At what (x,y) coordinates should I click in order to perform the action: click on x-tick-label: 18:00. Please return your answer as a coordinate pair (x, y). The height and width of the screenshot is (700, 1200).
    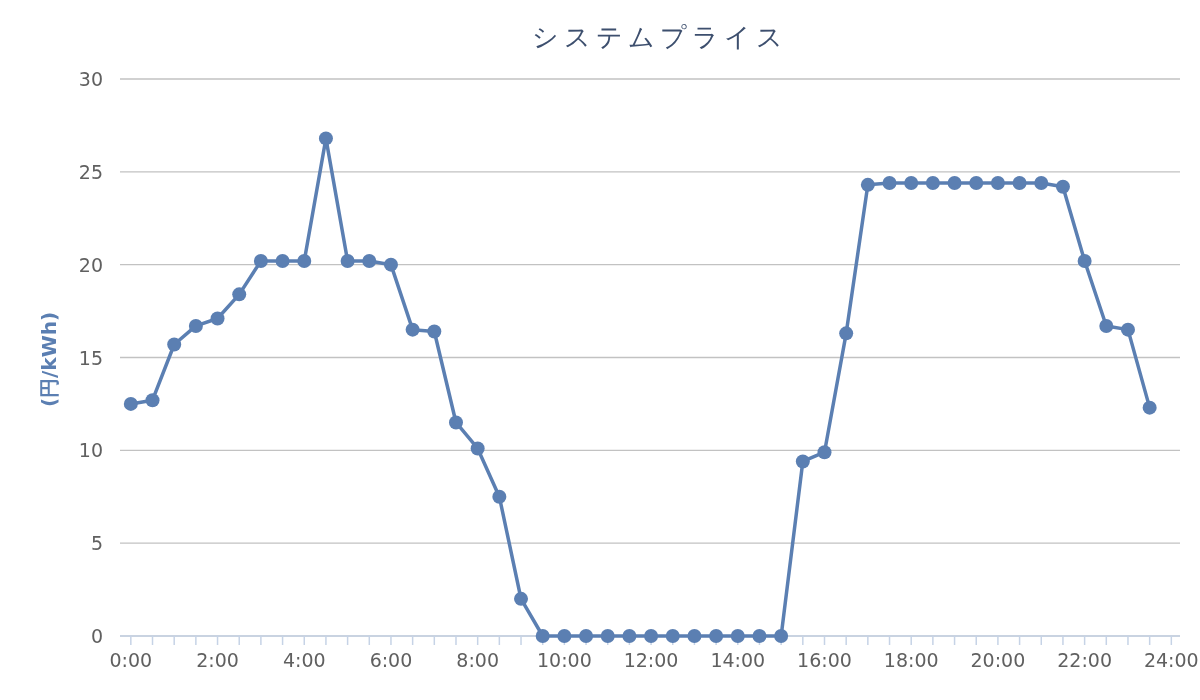
    Looking at the image, I should click on (911, 660).